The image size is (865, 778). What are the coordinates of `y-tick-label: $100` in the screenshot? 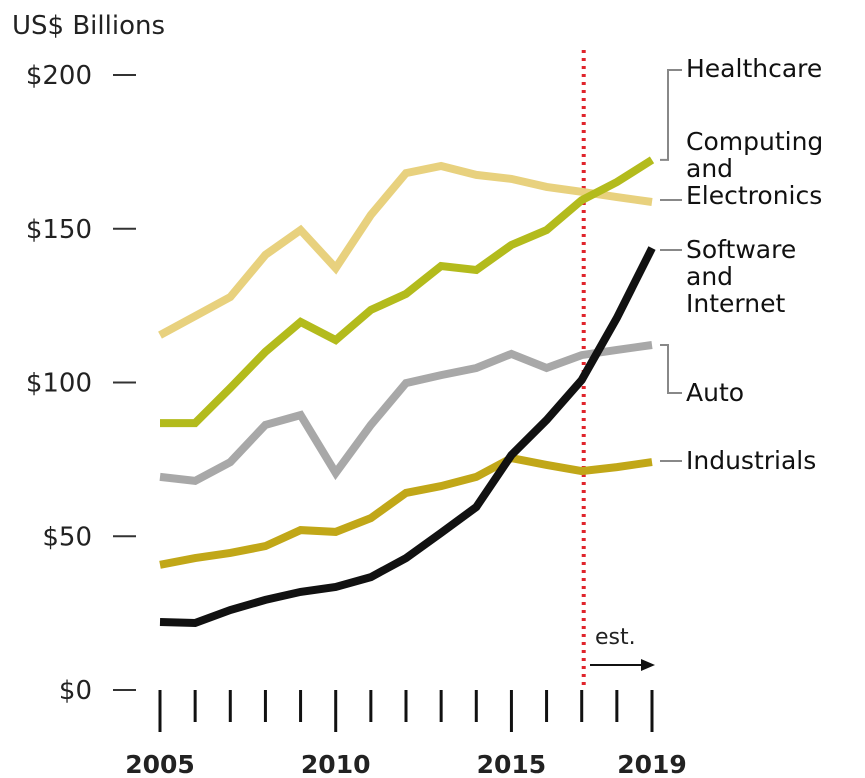 It's located at (59, 384).